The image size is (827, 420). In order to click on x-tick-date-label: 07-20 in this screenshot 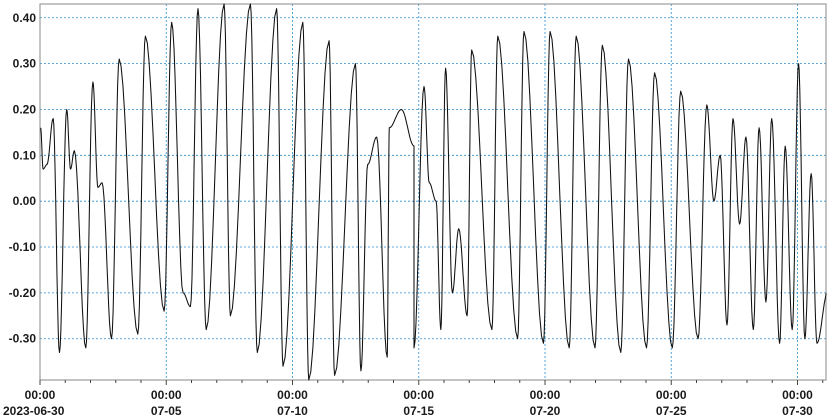, I will do `click(545, 411)`.